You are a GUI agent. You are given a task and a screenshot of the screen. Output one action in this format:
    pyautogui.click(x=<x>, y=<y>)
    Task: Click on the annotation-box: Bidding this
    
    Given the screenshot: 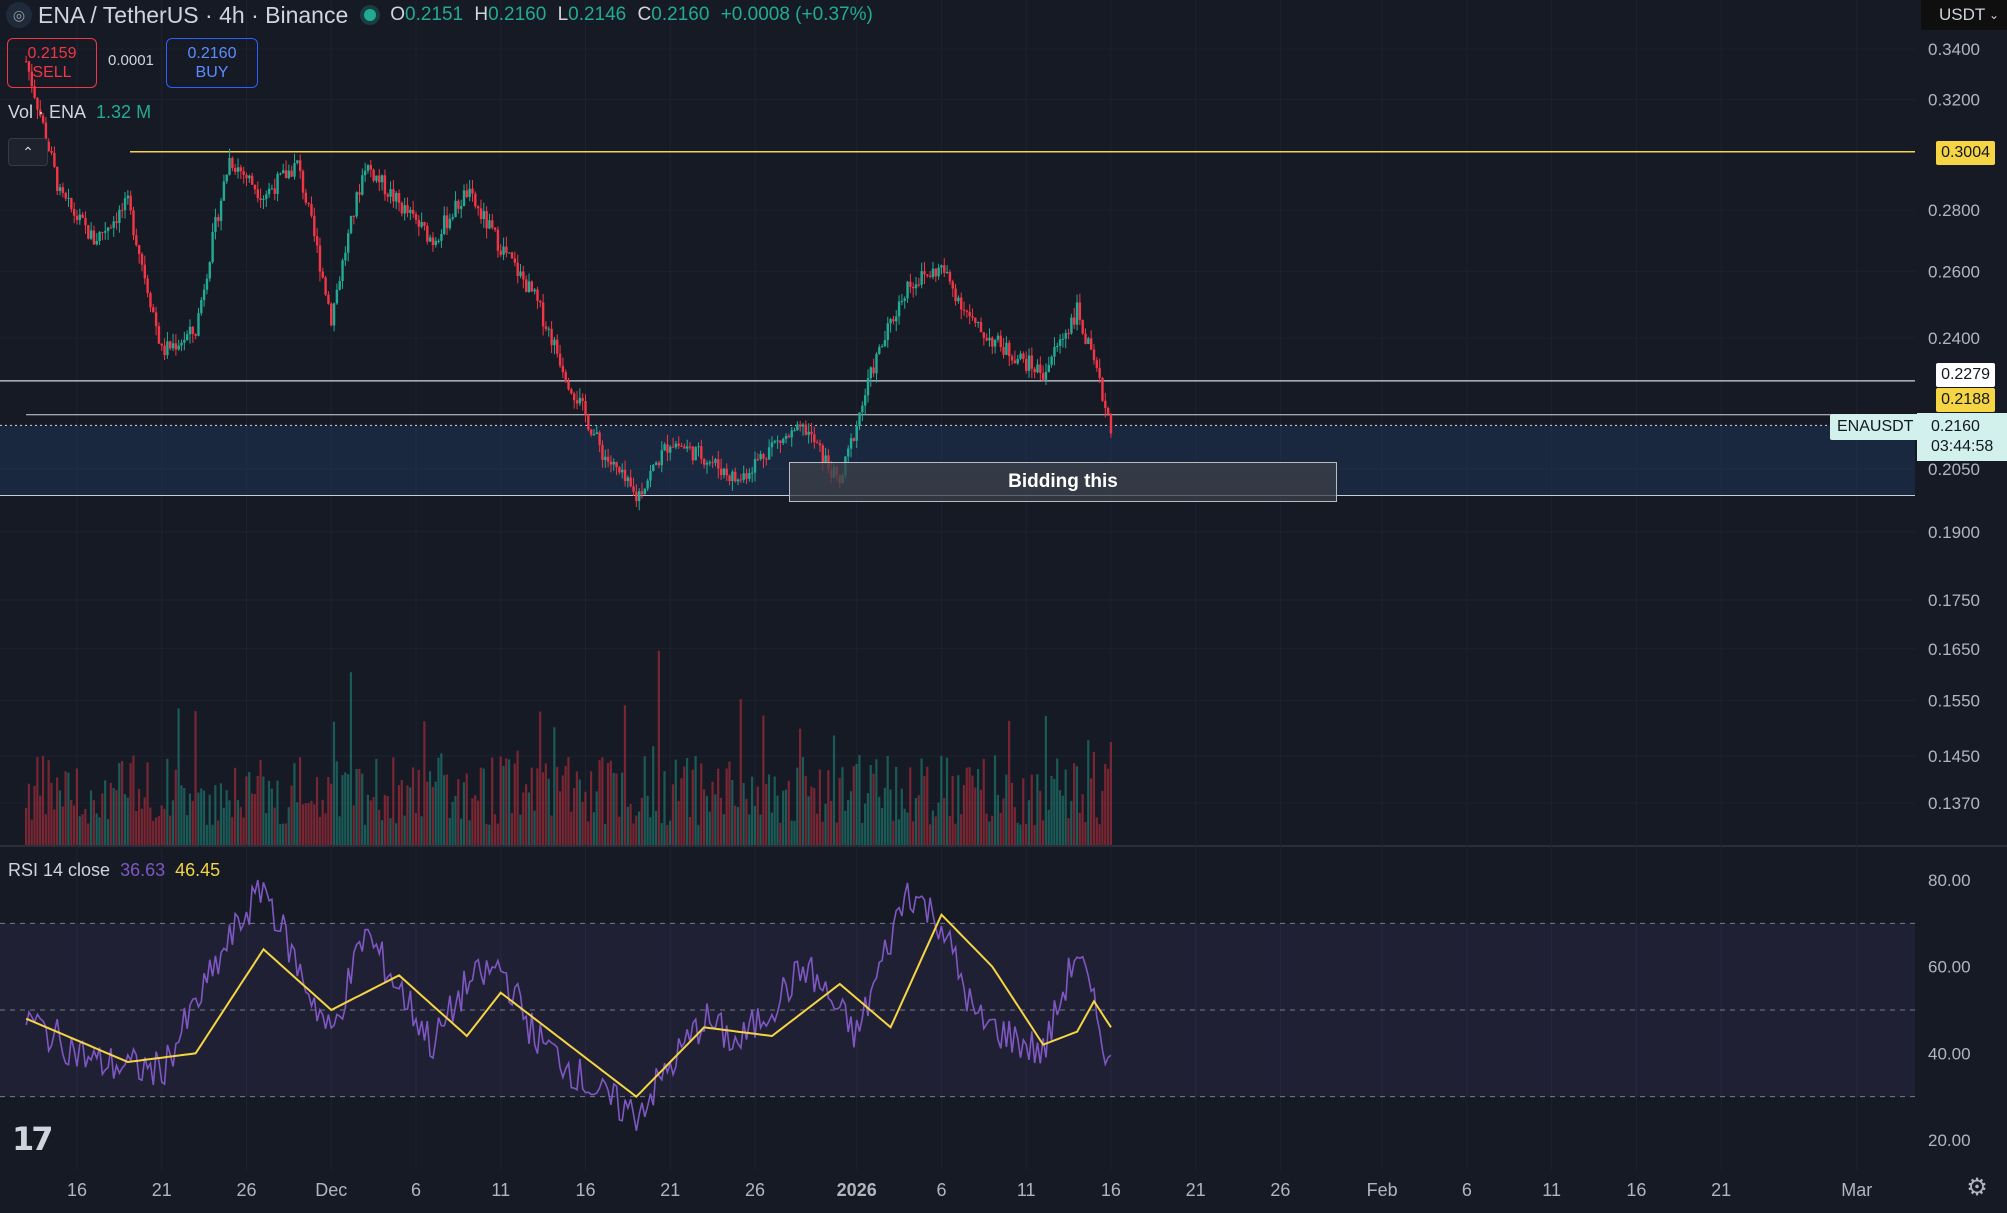 What is the action you would take?
    pyautogui.click(x=1063, y=482)
    